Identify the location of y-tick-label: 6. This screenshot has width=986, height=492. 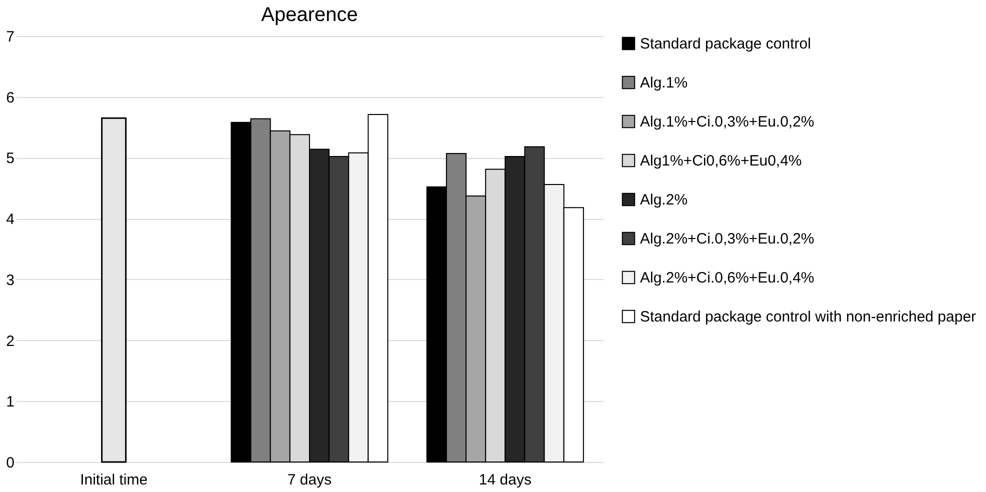
(10, 97).